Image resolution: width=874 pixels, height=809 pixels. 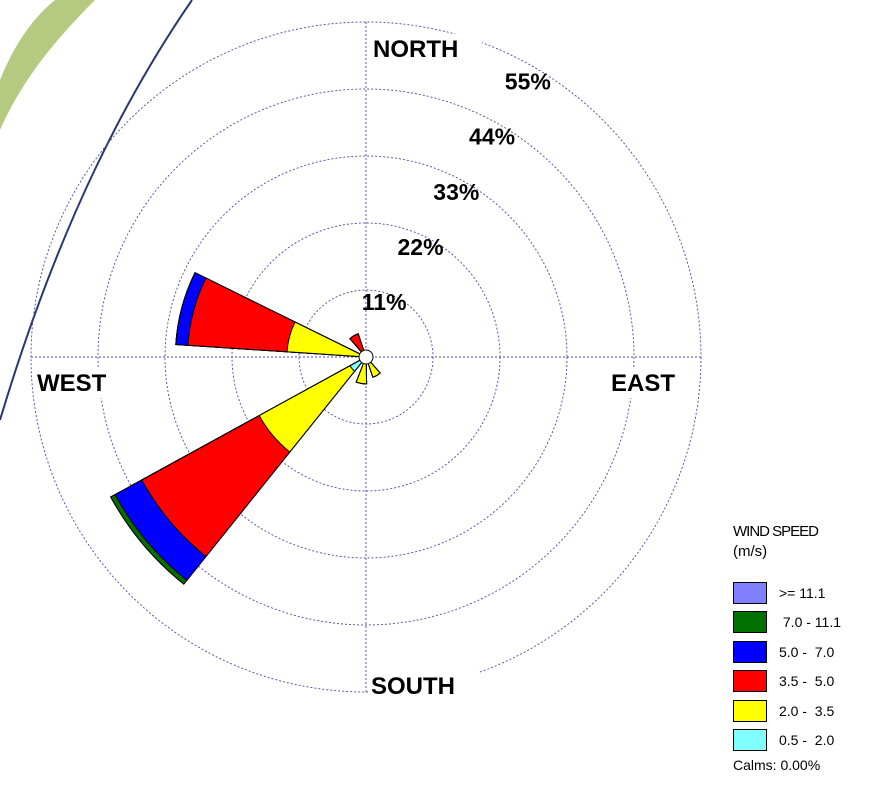 I want to click on west-label-bg, so click(x=84, y=383).